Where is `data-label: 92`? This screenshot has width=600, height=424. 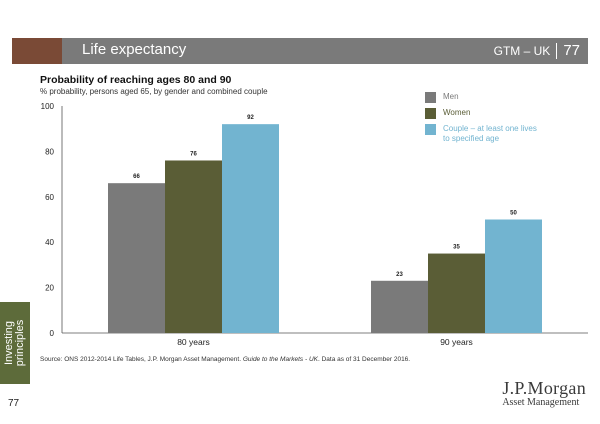
data-label: 92 is located at coordinates (250, 118).